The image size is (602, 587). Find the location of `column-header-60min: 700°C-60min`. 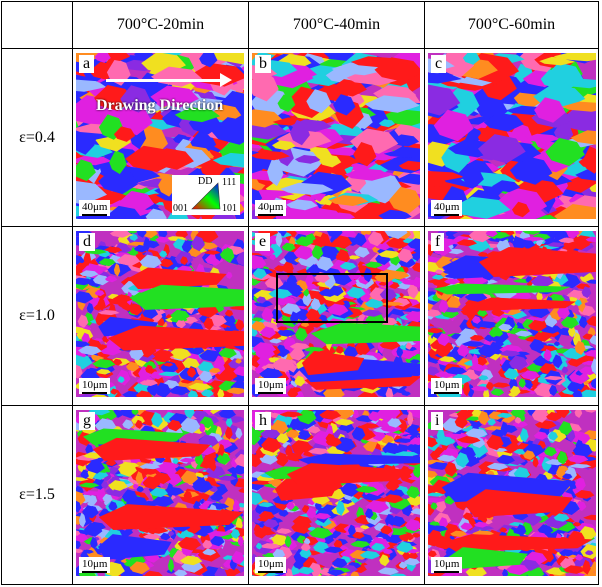

column-header-60min: 700°C-60min is located at coordinates (511, 24).